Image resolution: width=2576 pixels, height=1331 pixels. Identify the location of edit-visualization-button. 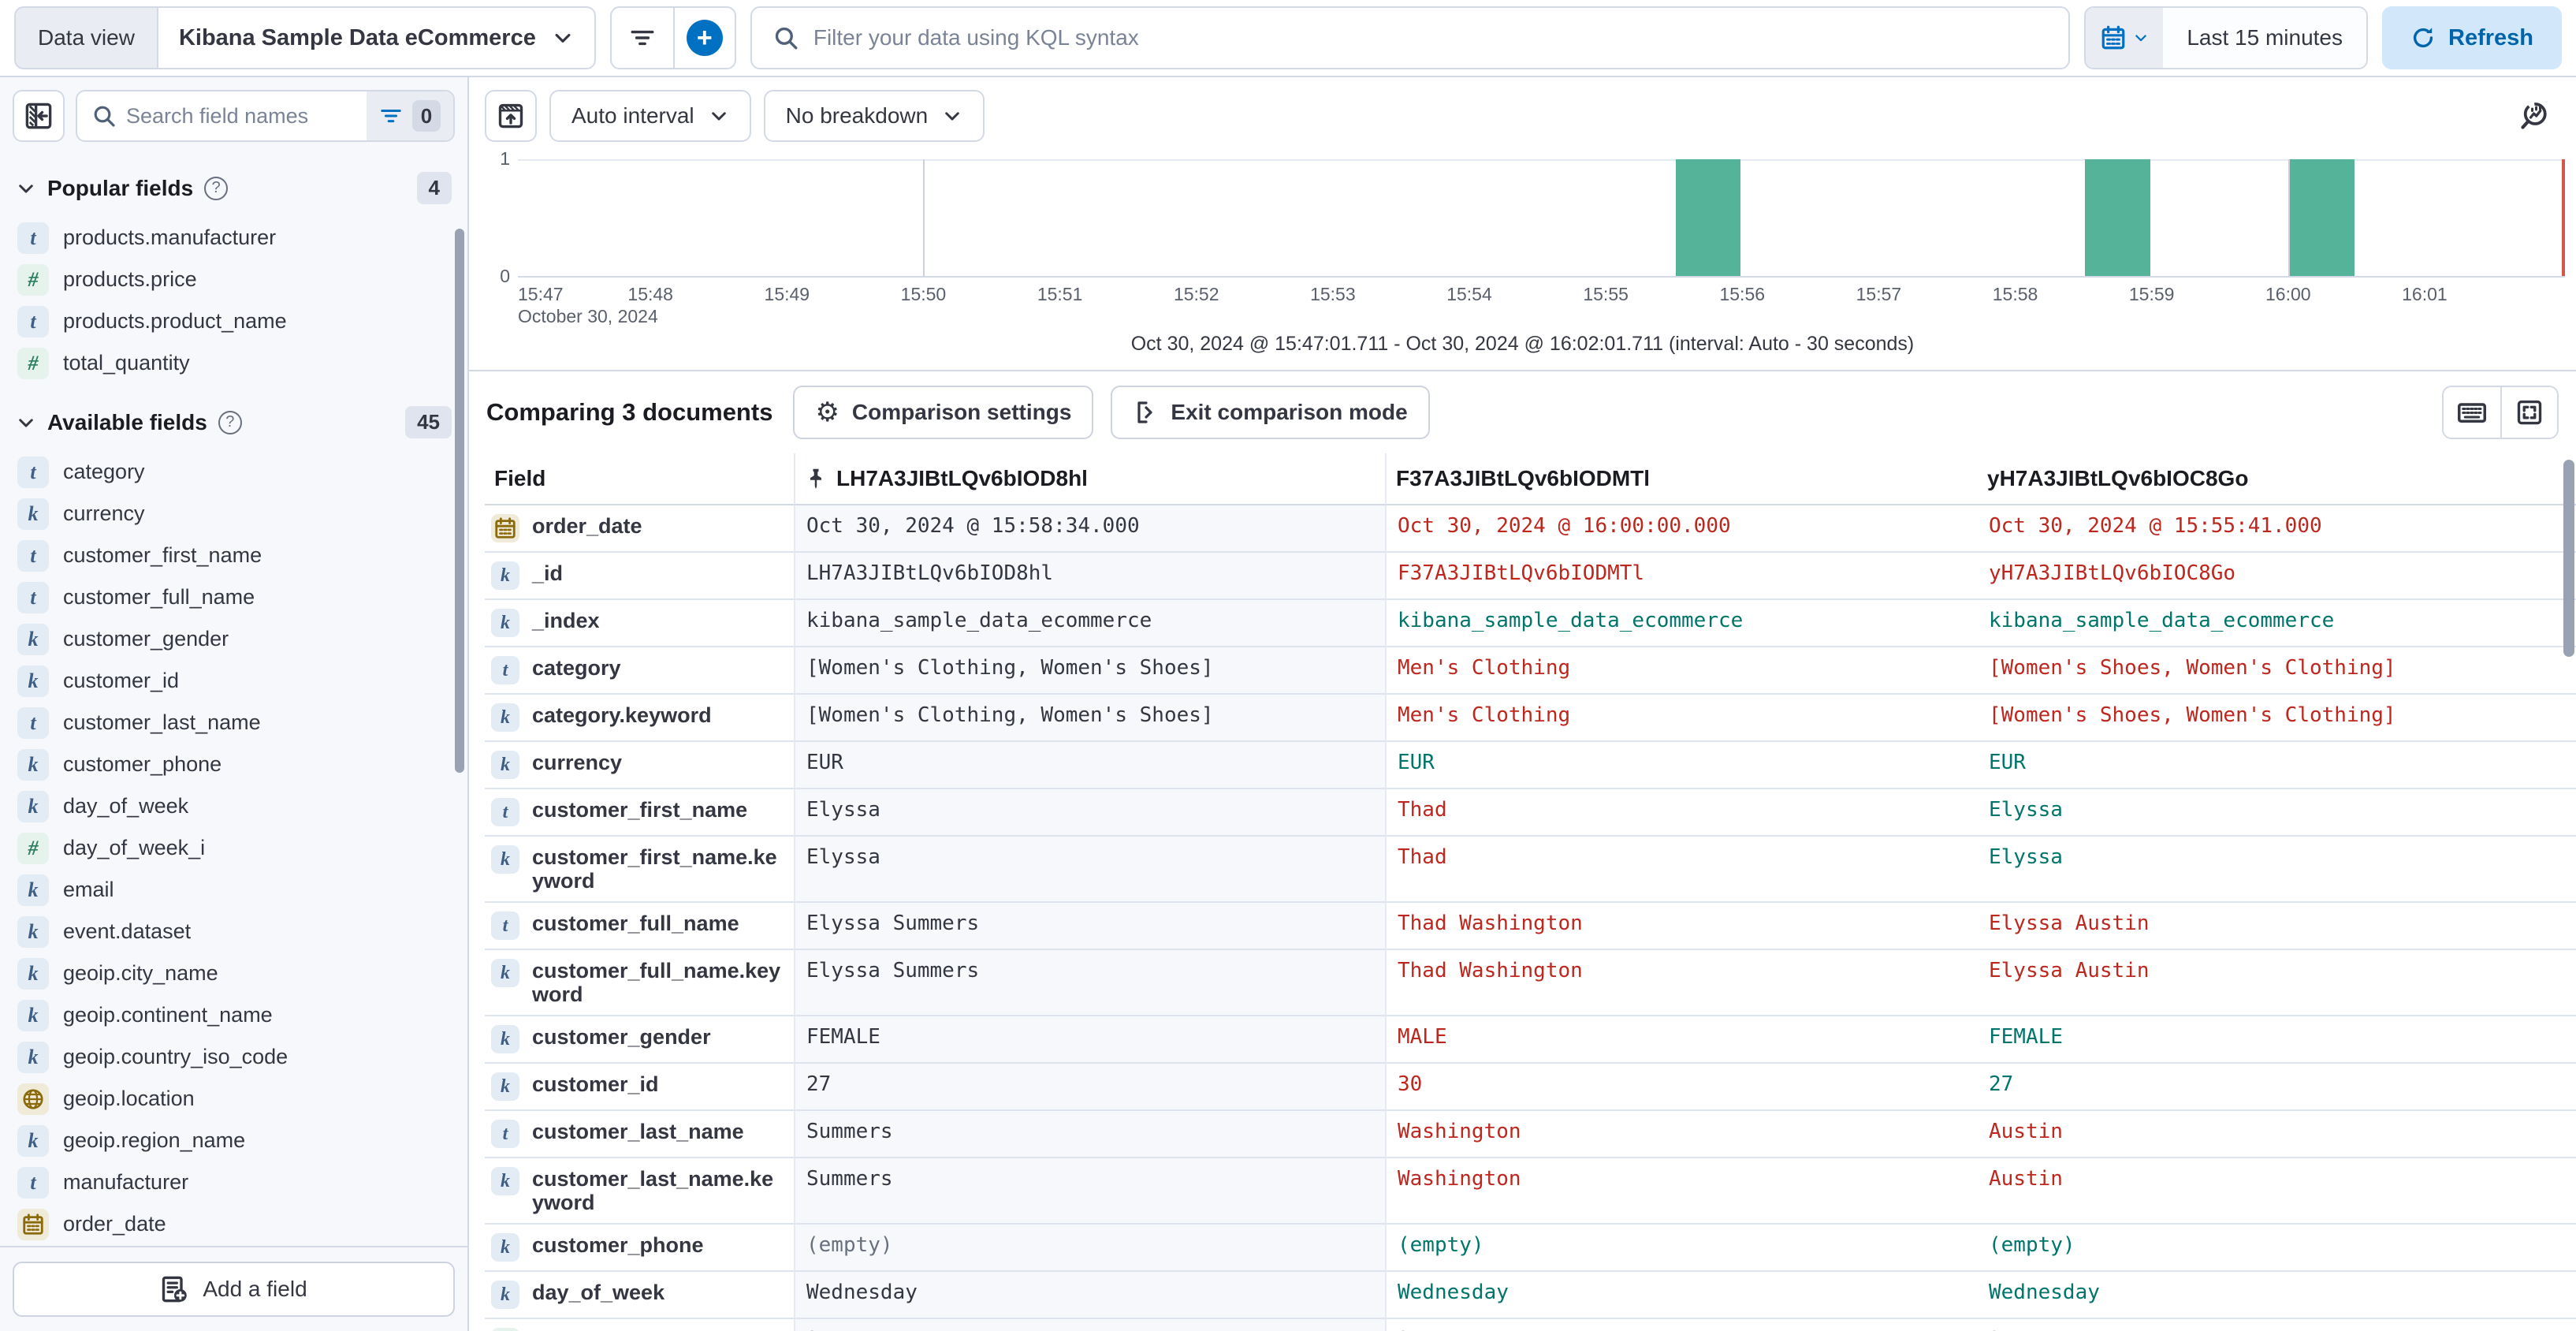
(2534, 116).